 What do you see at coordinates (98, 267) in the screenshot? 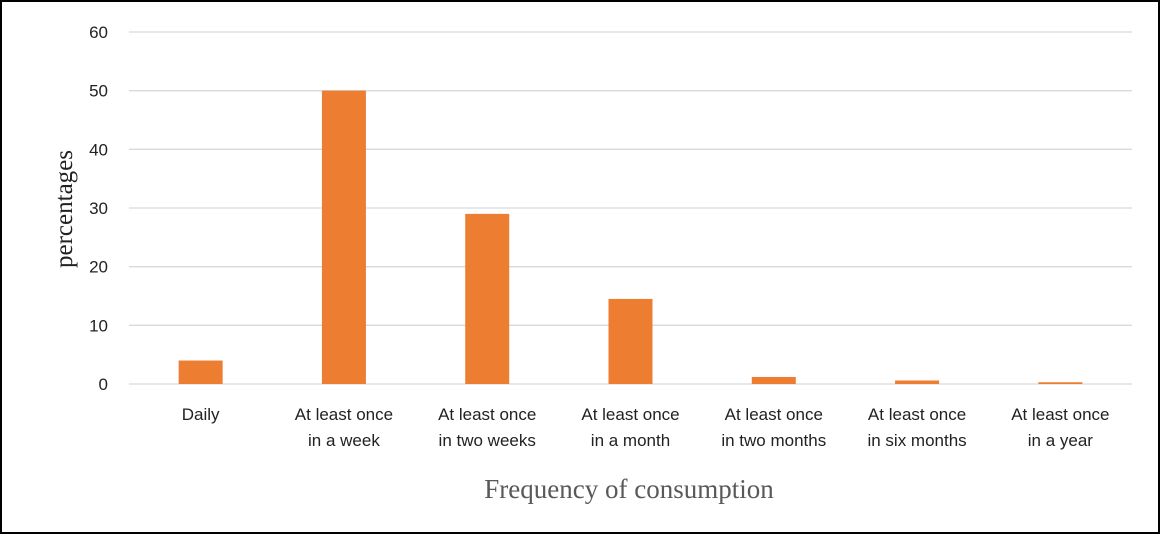
I see `y-tick-label: 20` at bounding box center [98, 267].